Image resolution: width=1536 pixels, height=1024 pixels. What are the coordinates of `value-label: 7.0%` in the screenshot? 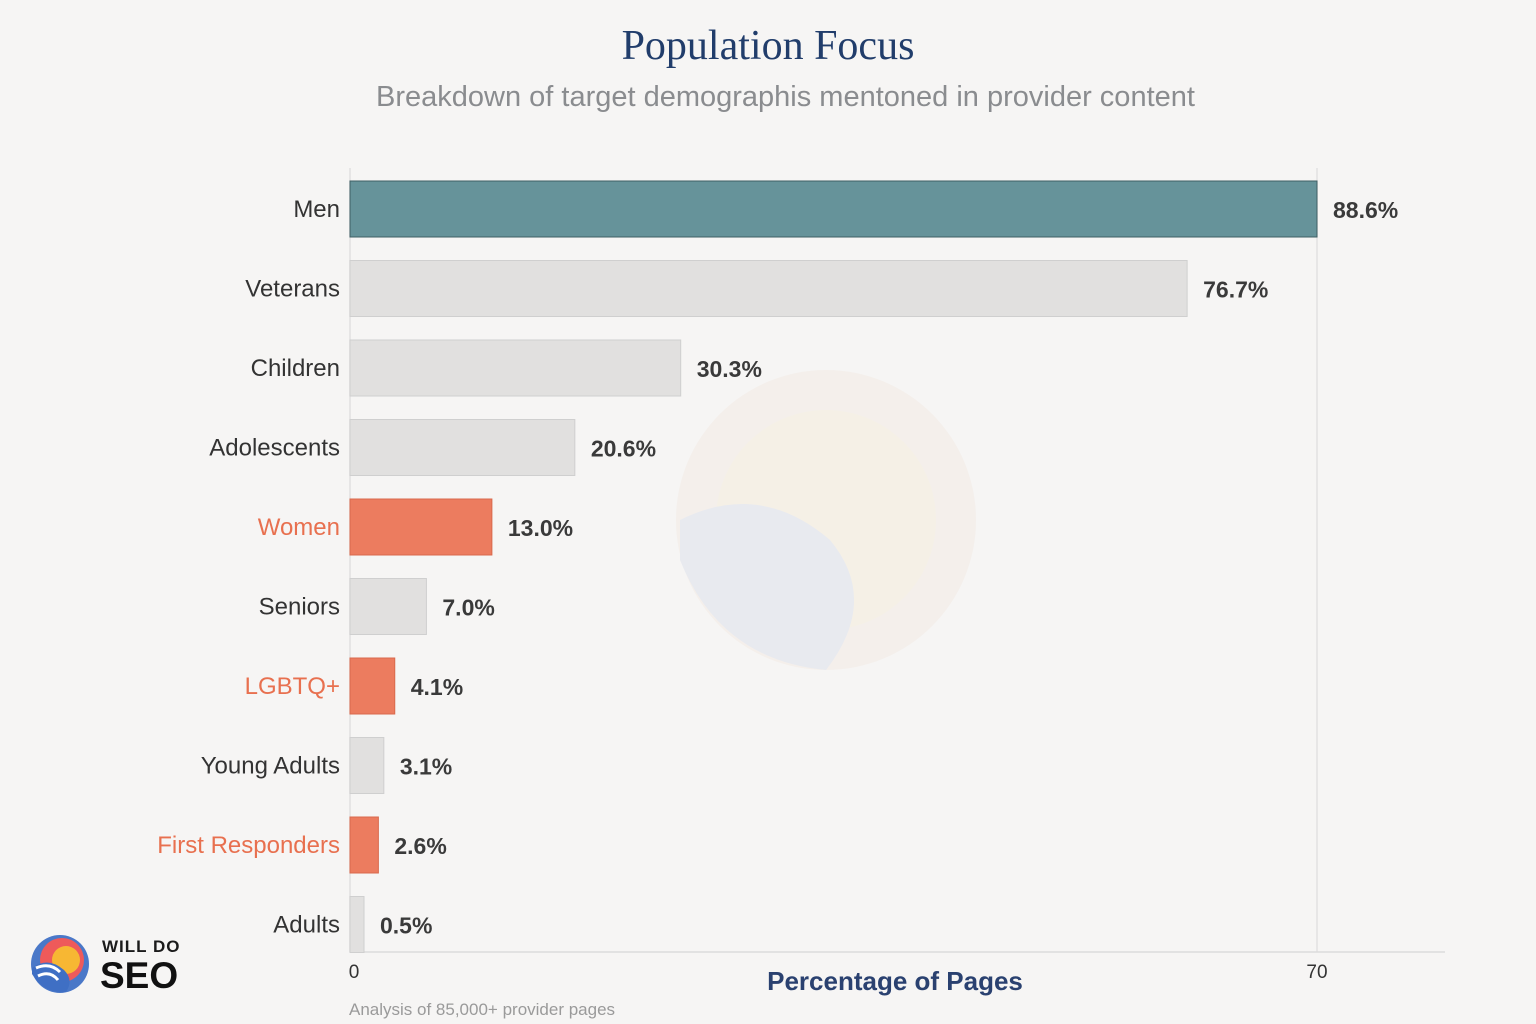 It's located at (468, 608).